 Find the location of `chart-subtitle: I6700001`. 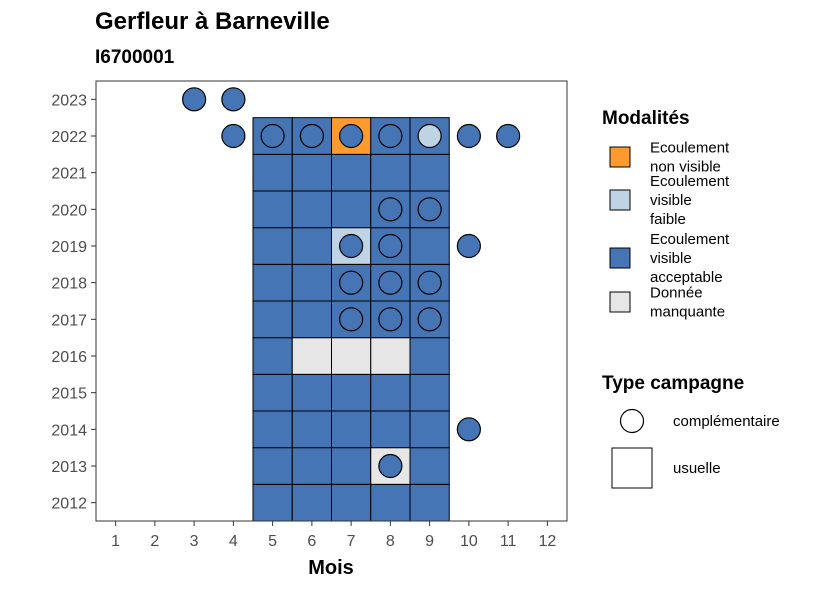

chart-subtitle: I6700001 is located at coordinates (135, 57).